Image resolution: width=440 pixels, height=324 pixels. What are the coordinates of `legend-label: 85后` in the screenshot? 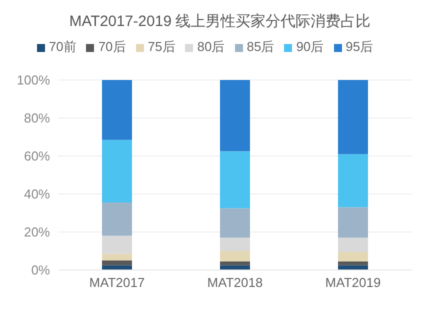 It's located at (260, 46).